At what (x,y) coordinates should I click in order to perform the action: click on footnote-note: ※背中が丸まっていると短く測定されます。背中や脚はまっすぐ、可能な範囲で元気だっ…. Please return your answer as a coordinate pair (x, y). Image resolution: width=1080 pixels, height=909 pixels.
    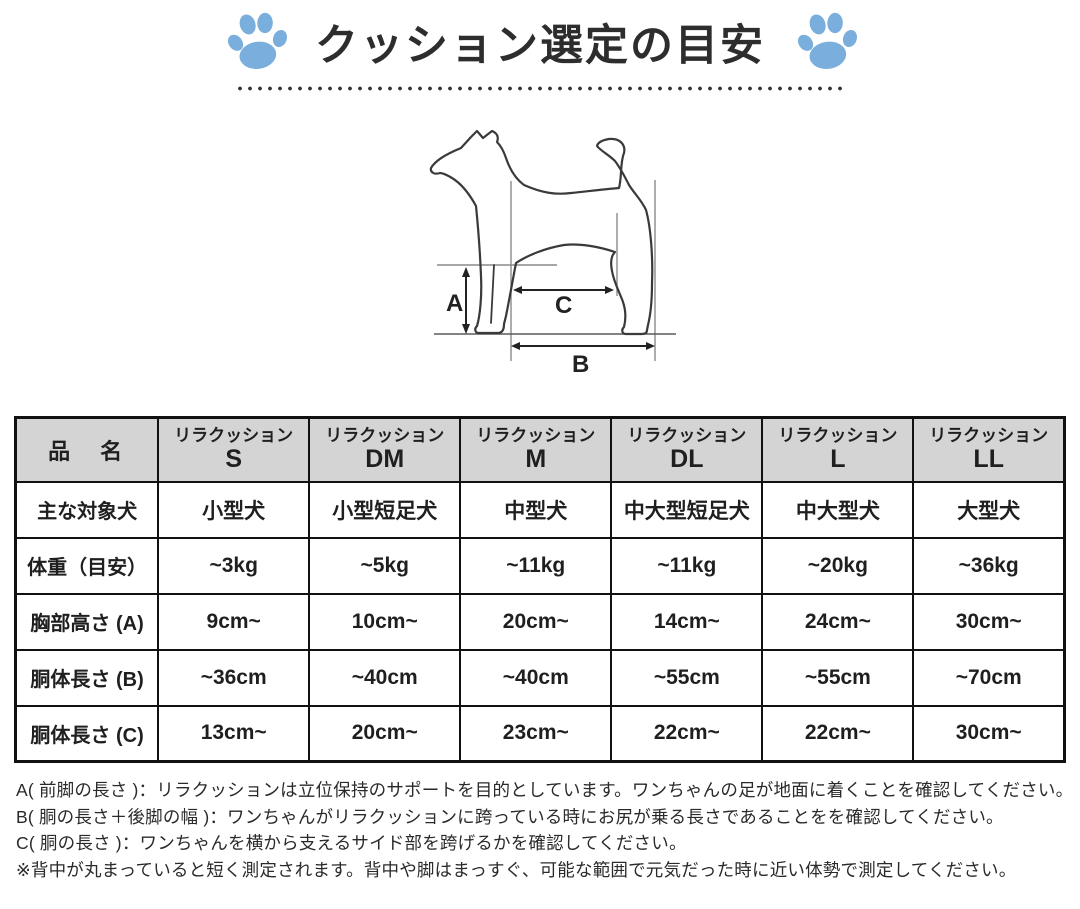
    Looking at the image, I should click on (516, 869).